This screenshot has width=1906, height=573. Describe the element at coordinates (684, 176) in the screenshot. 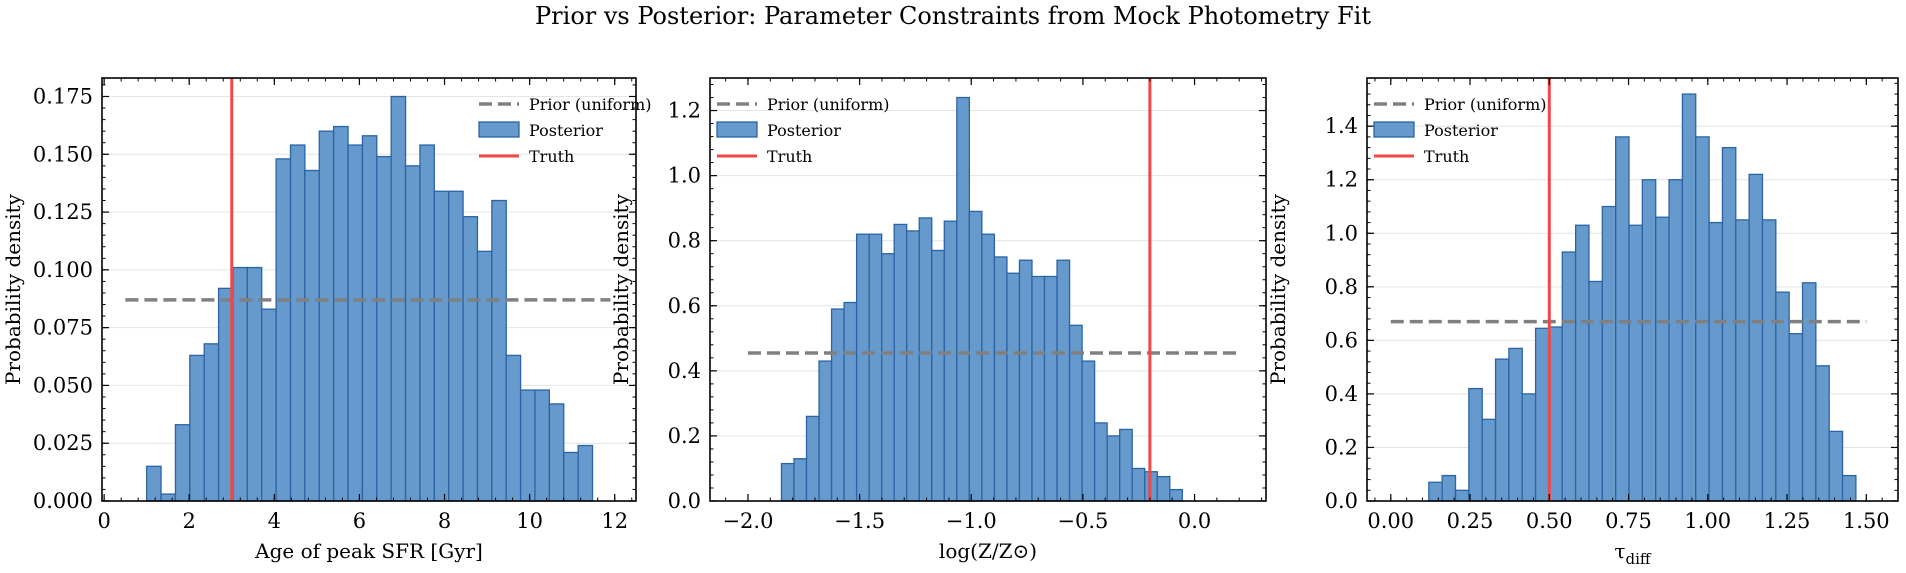

I see `y-tick-label: 1.0` at that location.